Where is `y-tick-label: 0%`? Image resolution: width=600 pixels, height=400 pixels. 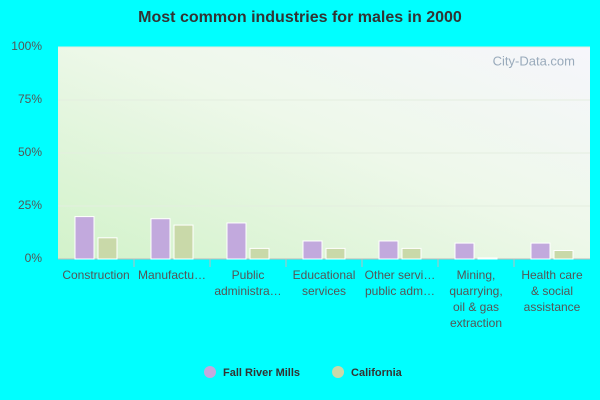 y-tick-label: 0% is located at coordinates (34, 258).